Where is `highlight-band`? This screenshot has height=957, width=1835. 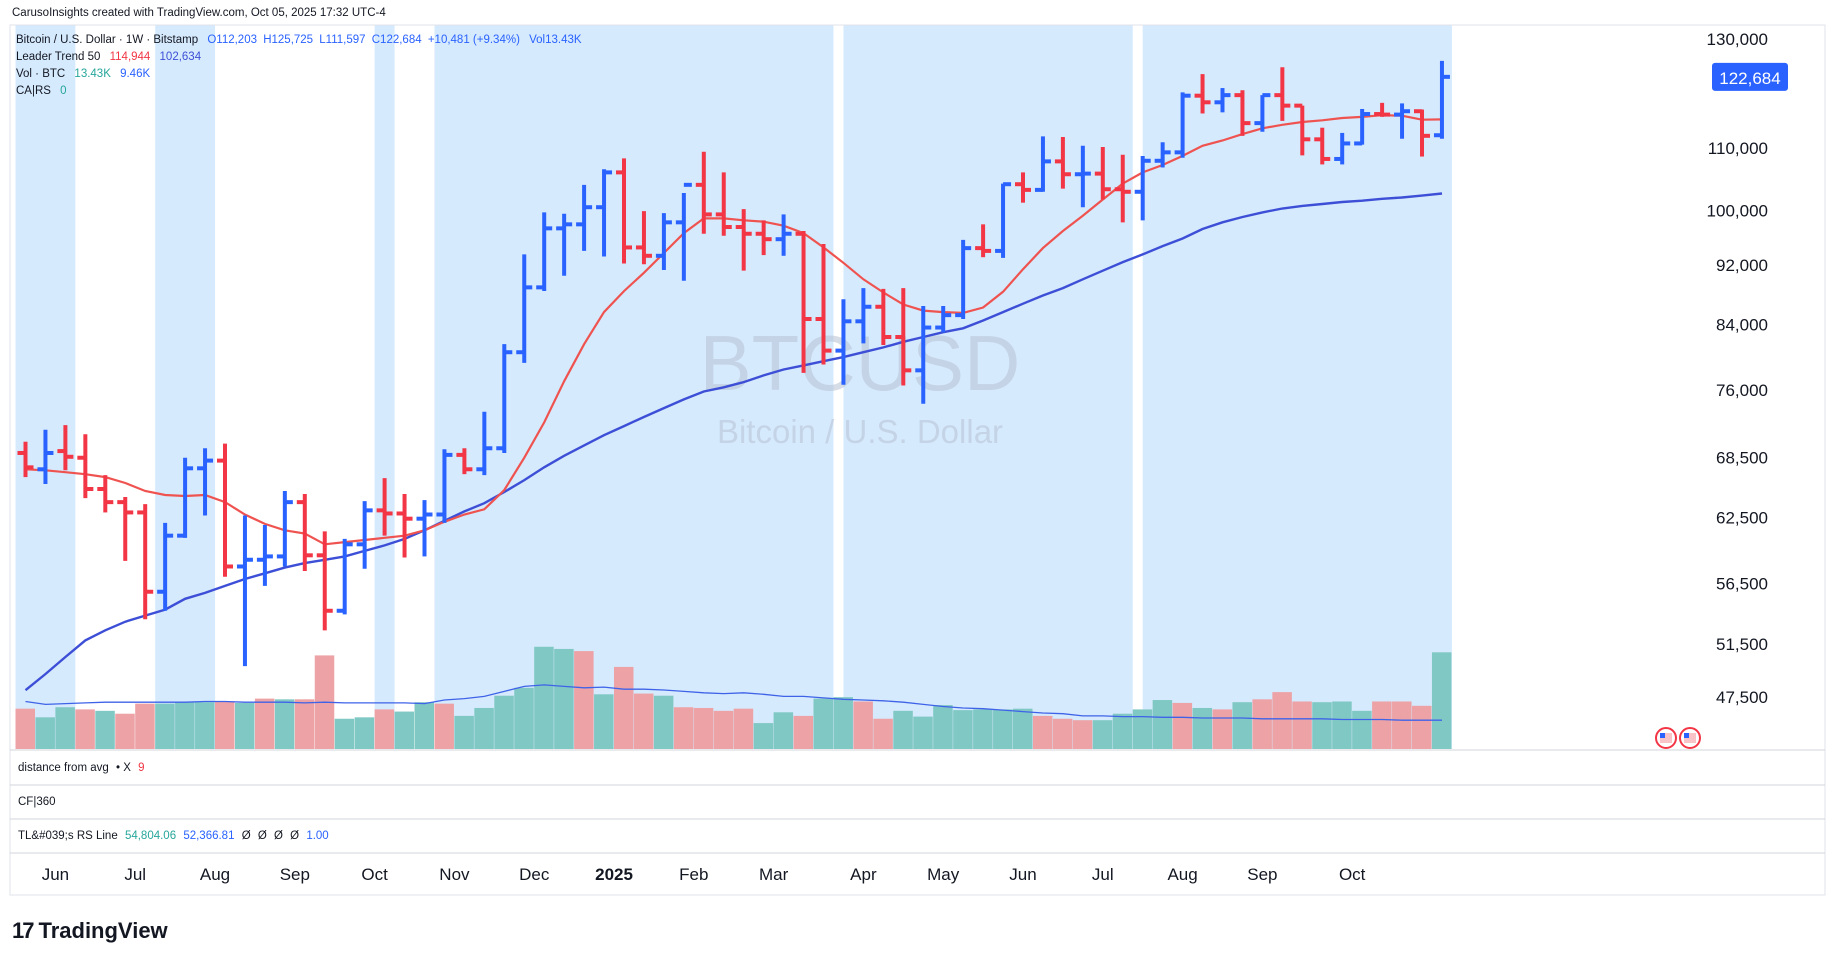 highlight-band is located at coordinates (1297, 387).